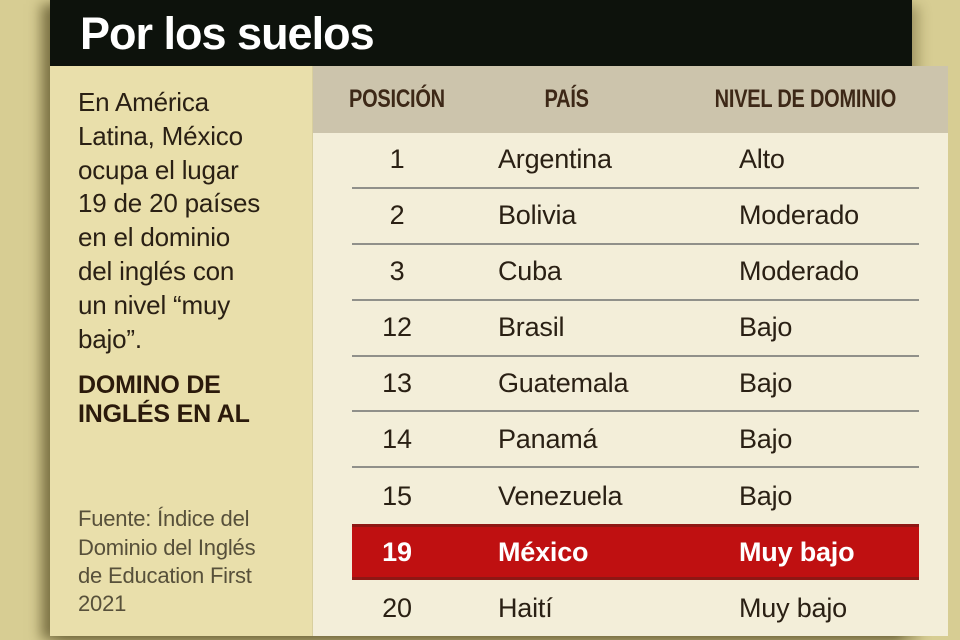 The image size is (960, 640). Describe the element at coordinates (397, 438) in the screenshot. I see `position-cell: 14` at that location.